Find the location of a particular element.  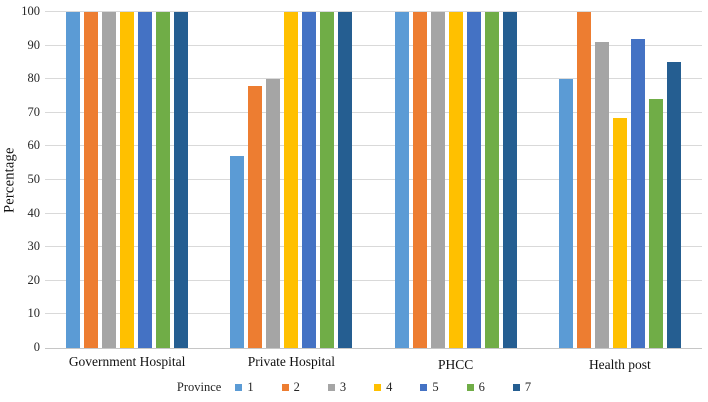

x-label-1: Private Hospital is located at coordinates (291, 361).